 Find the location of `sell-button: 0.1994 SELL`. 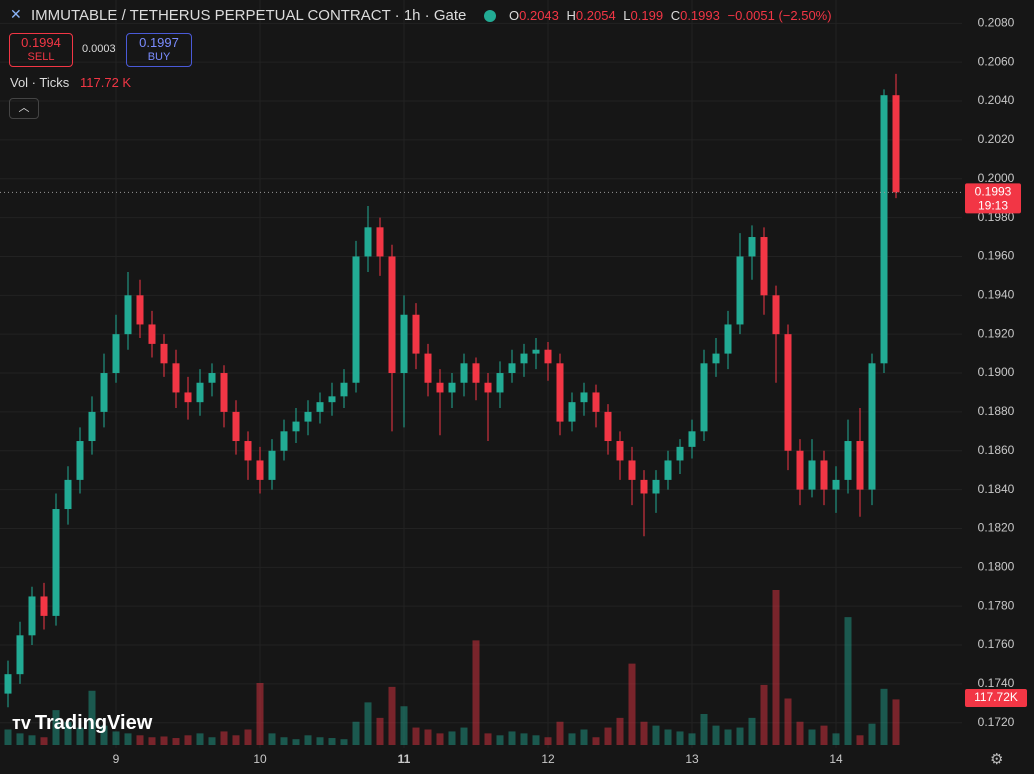

sell-button: 0.1994 SELL is located at coordinates (41, 50).